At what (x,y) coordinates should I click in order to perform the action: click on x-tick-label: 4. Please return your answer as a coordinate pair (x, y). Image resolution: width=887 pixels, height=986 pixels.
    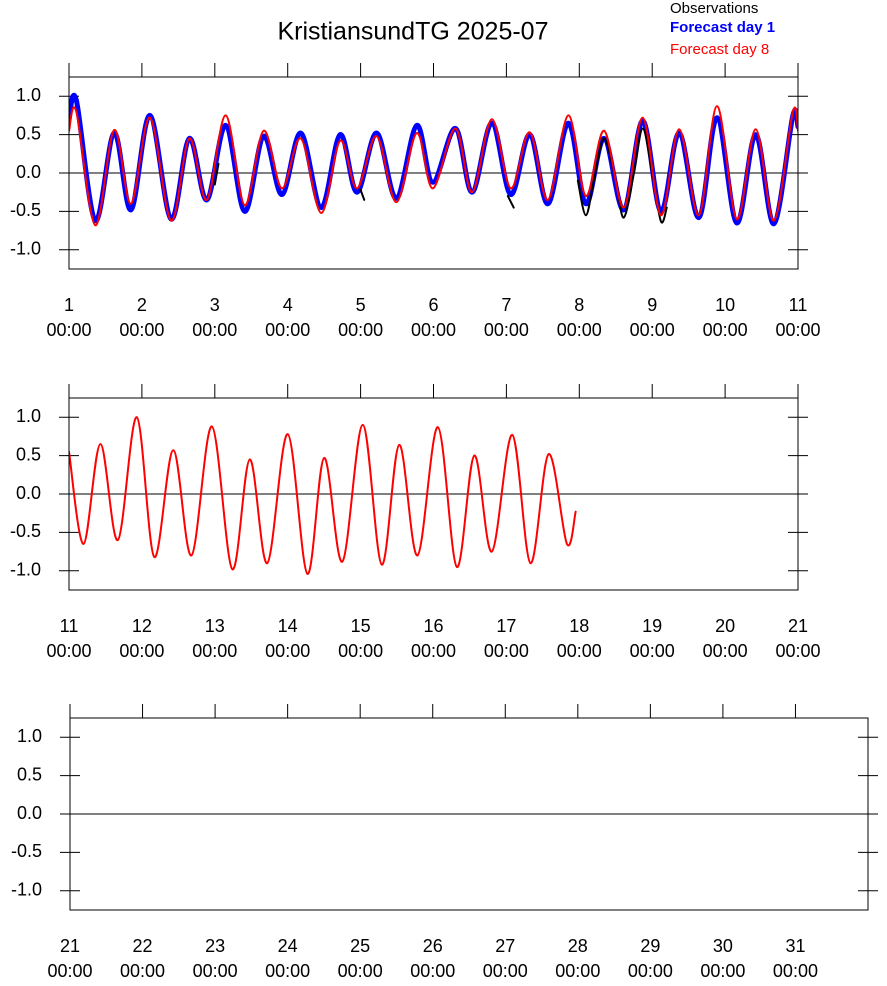
    Looking at the image, I should click on (288, 305).